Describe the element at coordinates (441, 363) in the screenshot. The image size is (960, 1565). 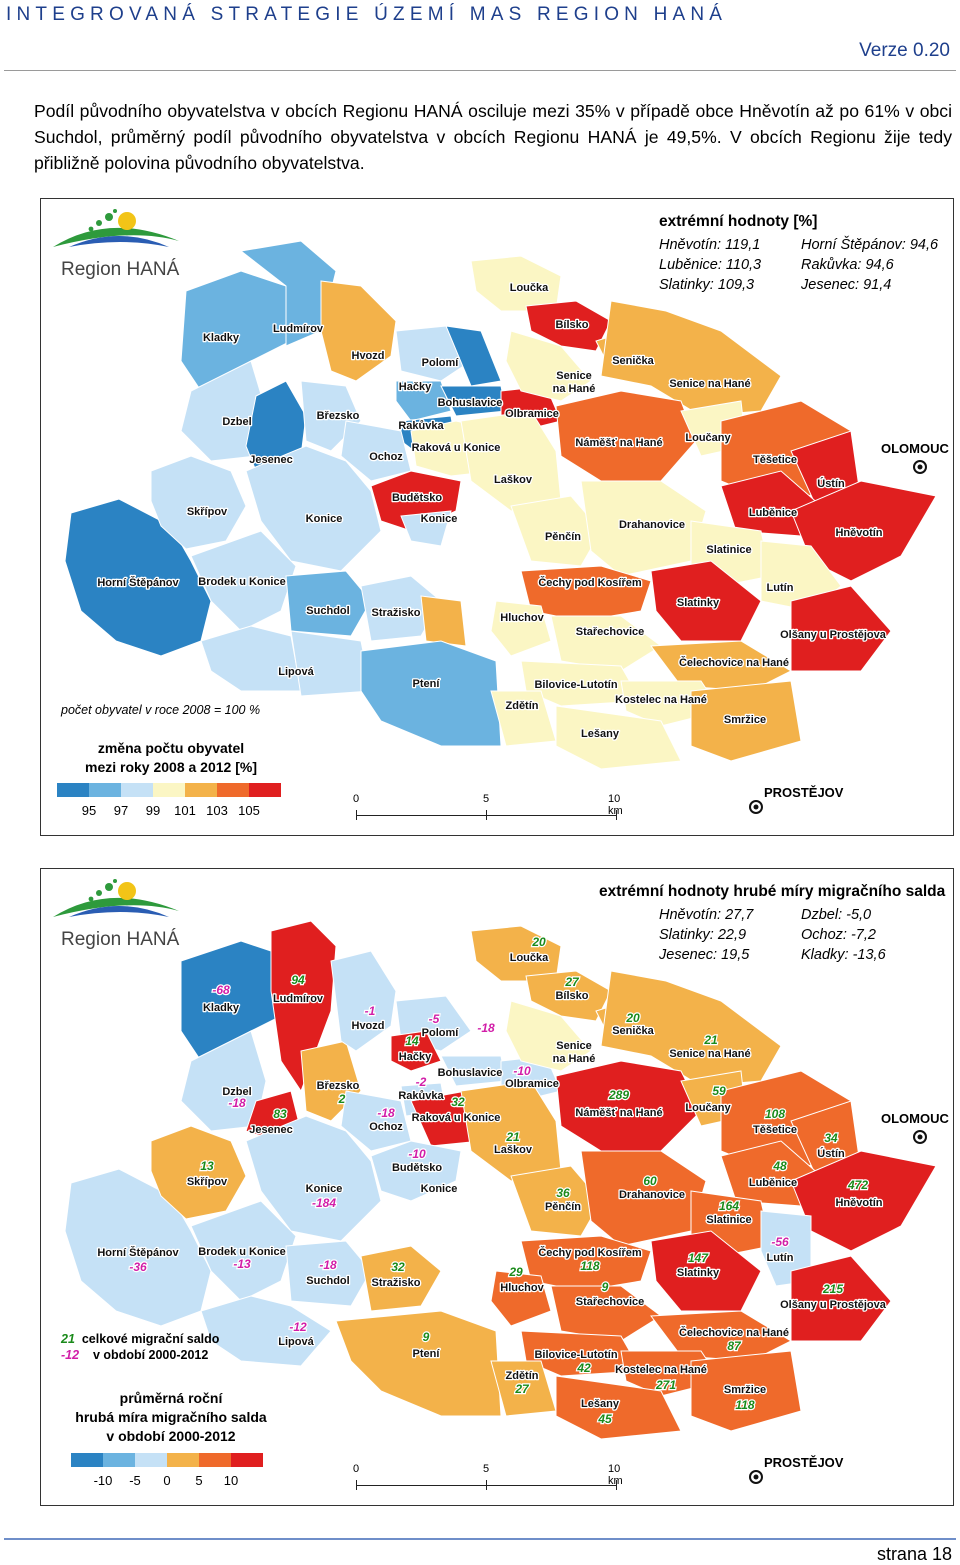
I see `municipality-label: Polomí` at that location.